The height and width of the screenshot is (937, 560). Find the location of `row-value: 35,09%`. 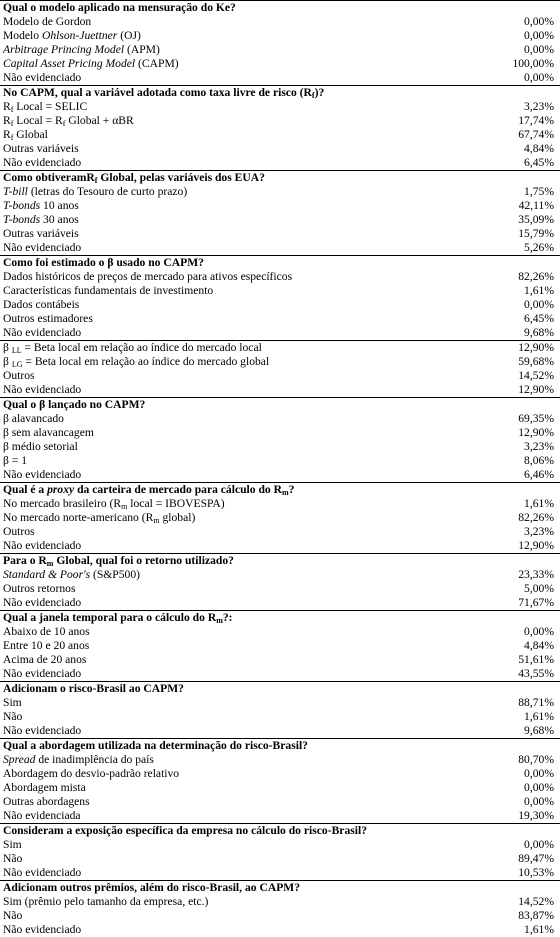

row-value: 35,09% is located at coordinates (536, 219).